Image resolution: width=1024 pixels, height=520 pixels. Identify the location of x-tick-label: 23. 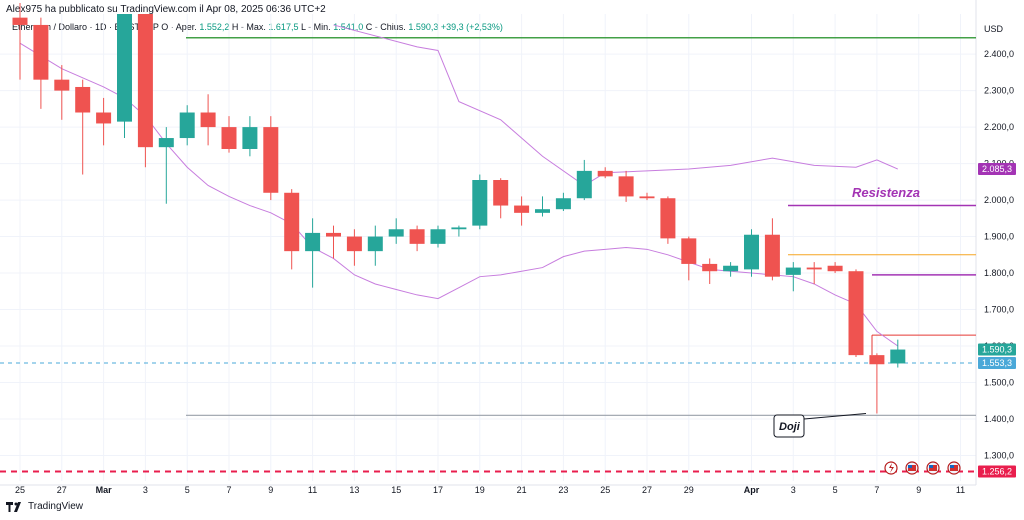
(563, 490).